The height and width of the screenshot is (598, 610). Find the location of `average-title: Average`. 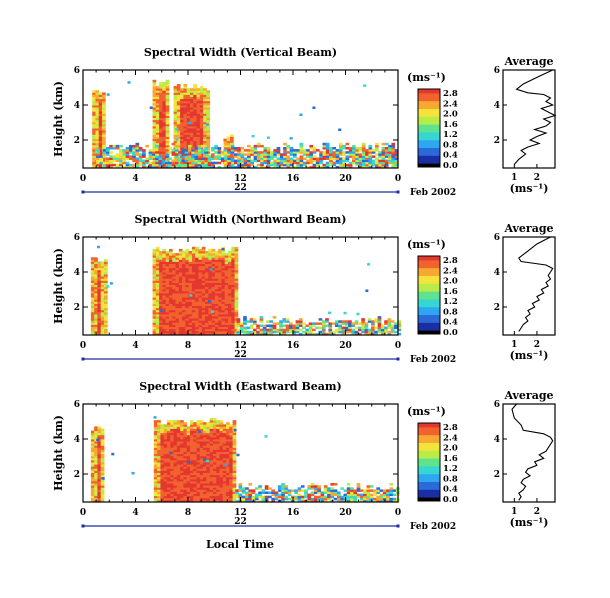

average-title: Average is located at coordinates (528, 395).